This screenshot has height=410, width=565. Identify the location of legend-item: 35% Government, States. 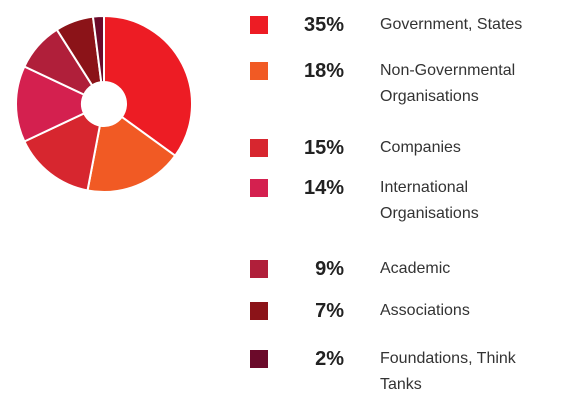
(405, 40).